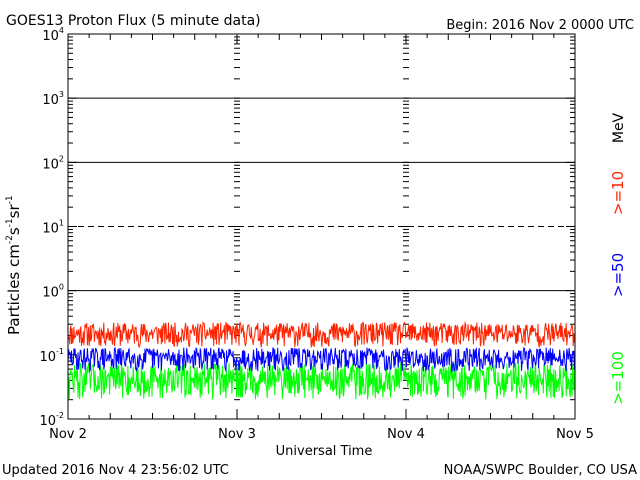 Image resolution: width=640 pixels, height=480 pixels. I want to click on y-tick-label: 10¹, so click(53, 228).